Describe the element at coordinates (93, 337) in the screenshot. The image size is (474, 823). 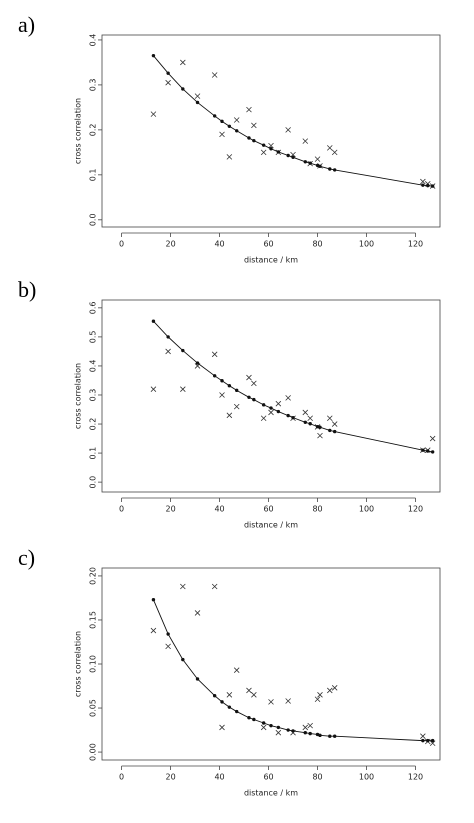
I see `y-tick-label: 0.5` at that location.